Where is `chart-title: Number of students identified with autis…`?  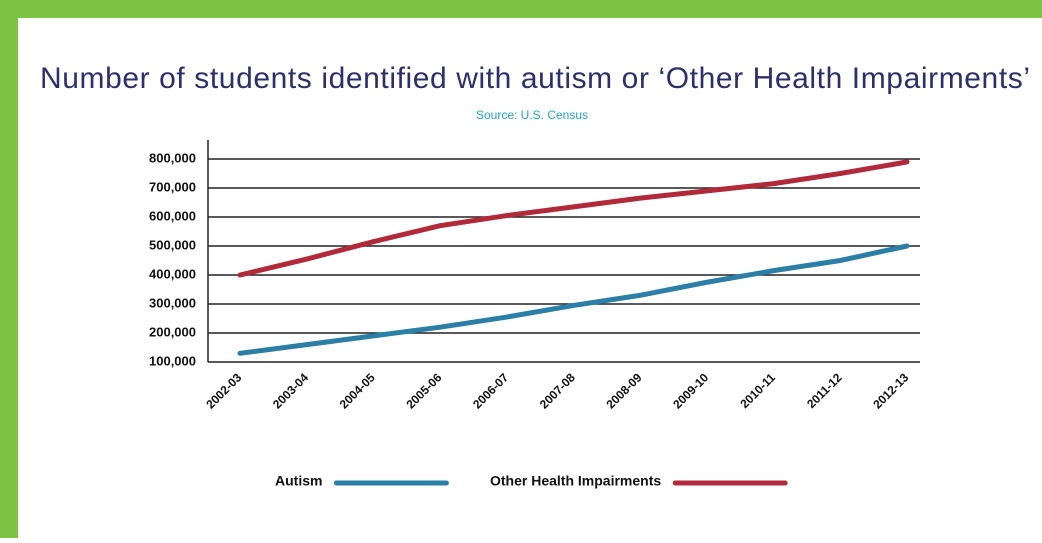 chart-title: Number of students identified with autis… is located at coordinates (535, 78).